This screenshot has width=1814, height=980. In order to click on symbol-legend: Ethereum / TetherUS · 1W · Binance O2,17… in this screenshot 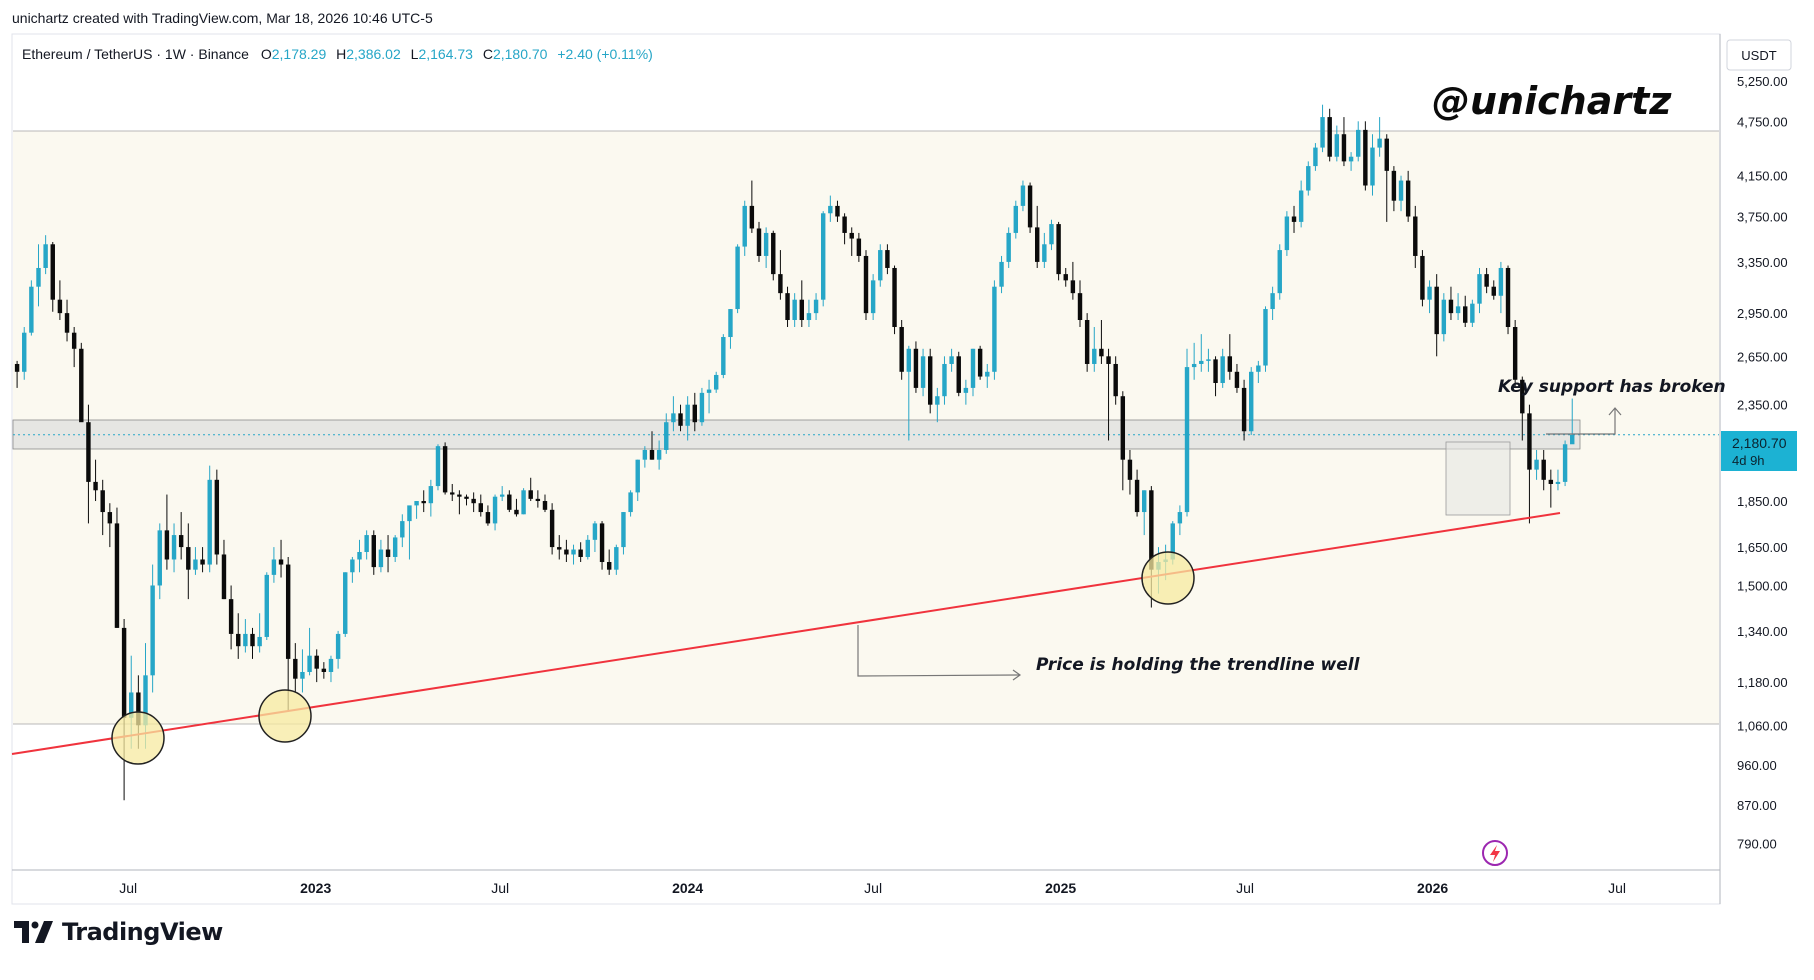, I will do `click(337, 54)`.